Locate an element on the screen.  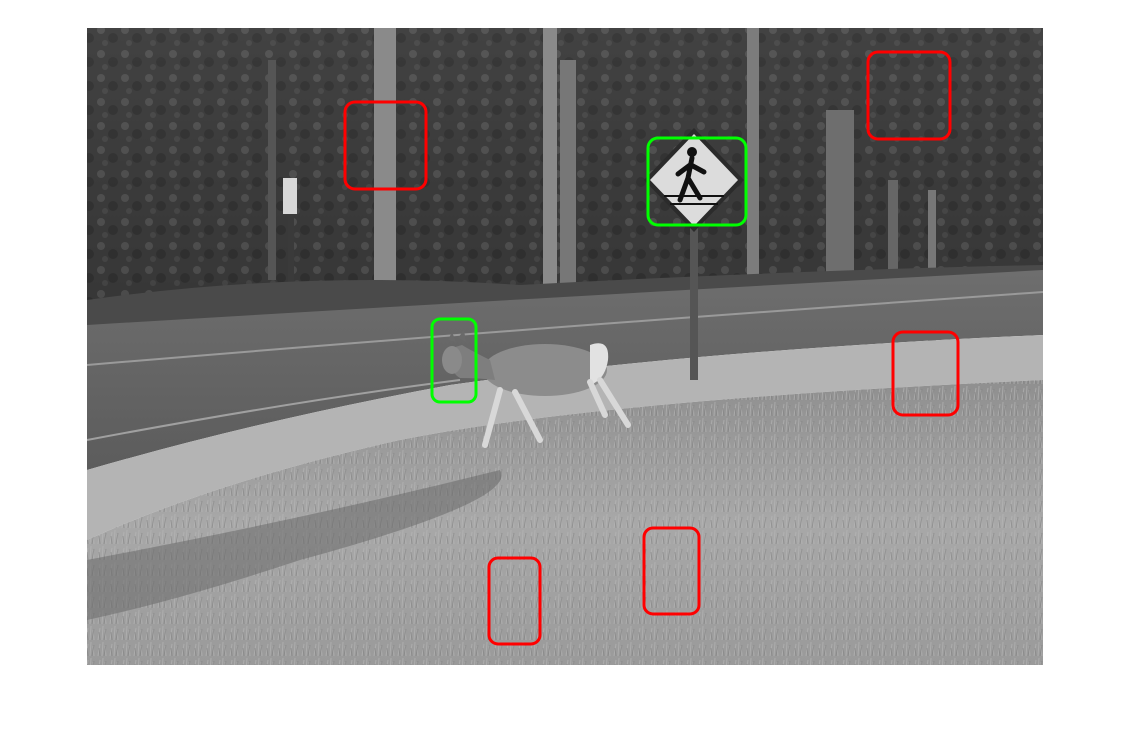
deer is located at coordinates (536, 389).